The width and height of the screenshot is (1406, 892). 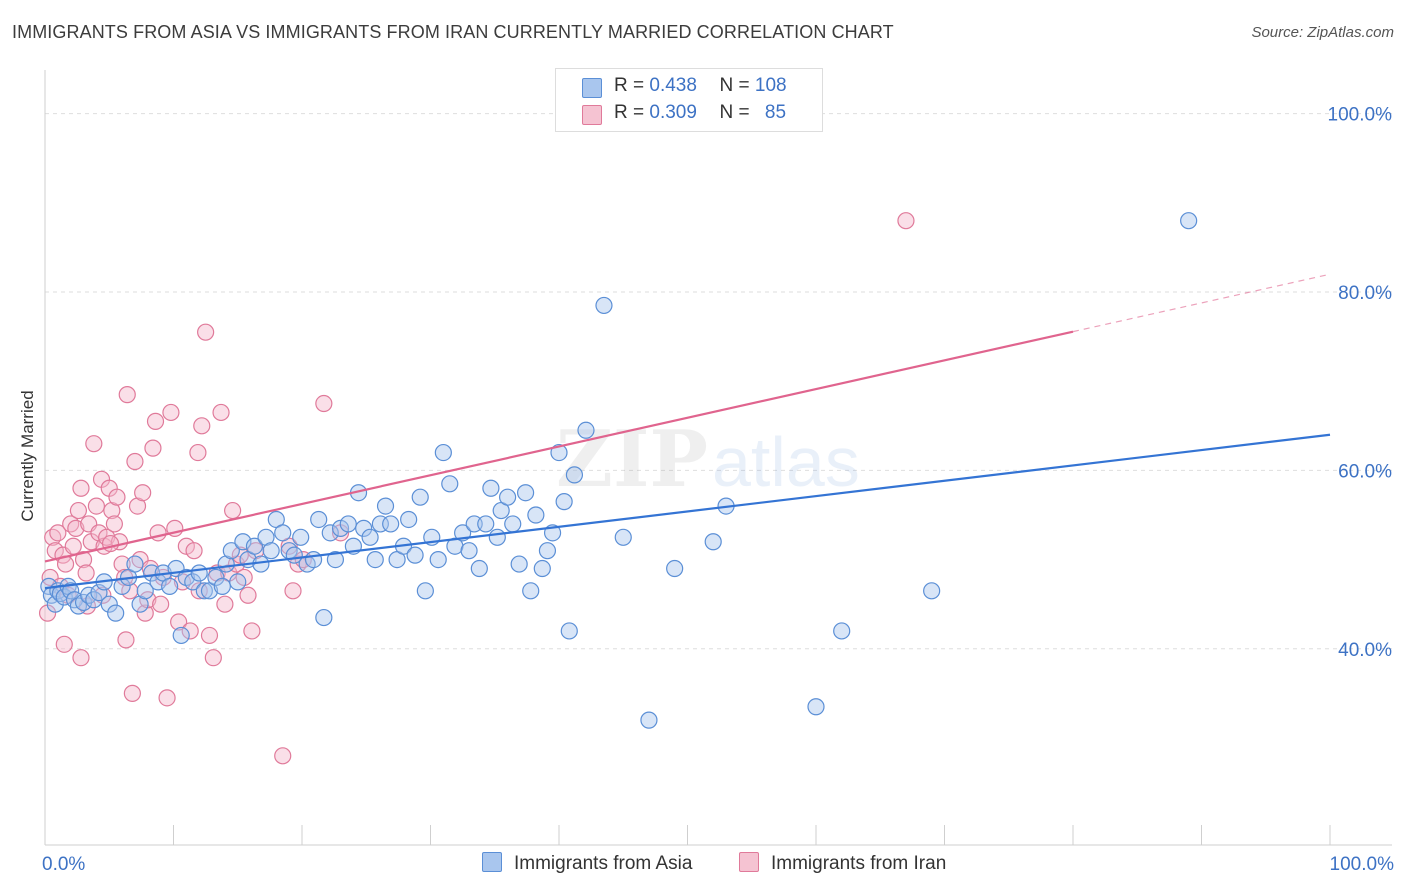 What do you see at coordinates (492, 862) in the screenshot?
I see `bottom-legend-swatch-asia` at bounding box center [492, 862].